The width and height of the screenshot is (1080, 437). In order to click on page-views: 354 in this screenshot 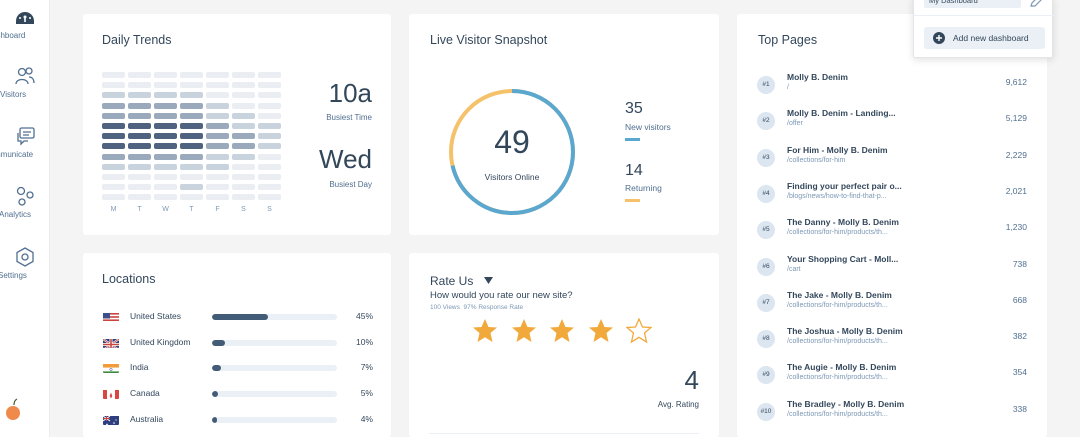, I will do `click(1019, 372)`.